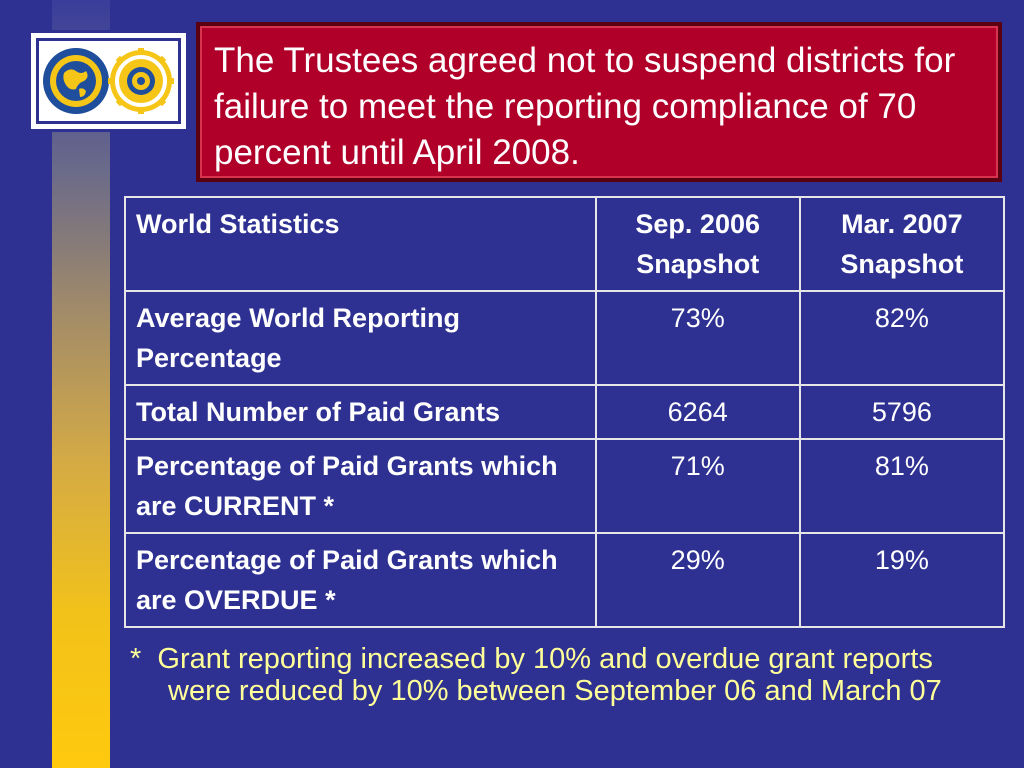  Describe the element at coordinates (697, 244) in the screenshot. I see `header-sep-2006: Sep. 2006 Snapshot` at that location.